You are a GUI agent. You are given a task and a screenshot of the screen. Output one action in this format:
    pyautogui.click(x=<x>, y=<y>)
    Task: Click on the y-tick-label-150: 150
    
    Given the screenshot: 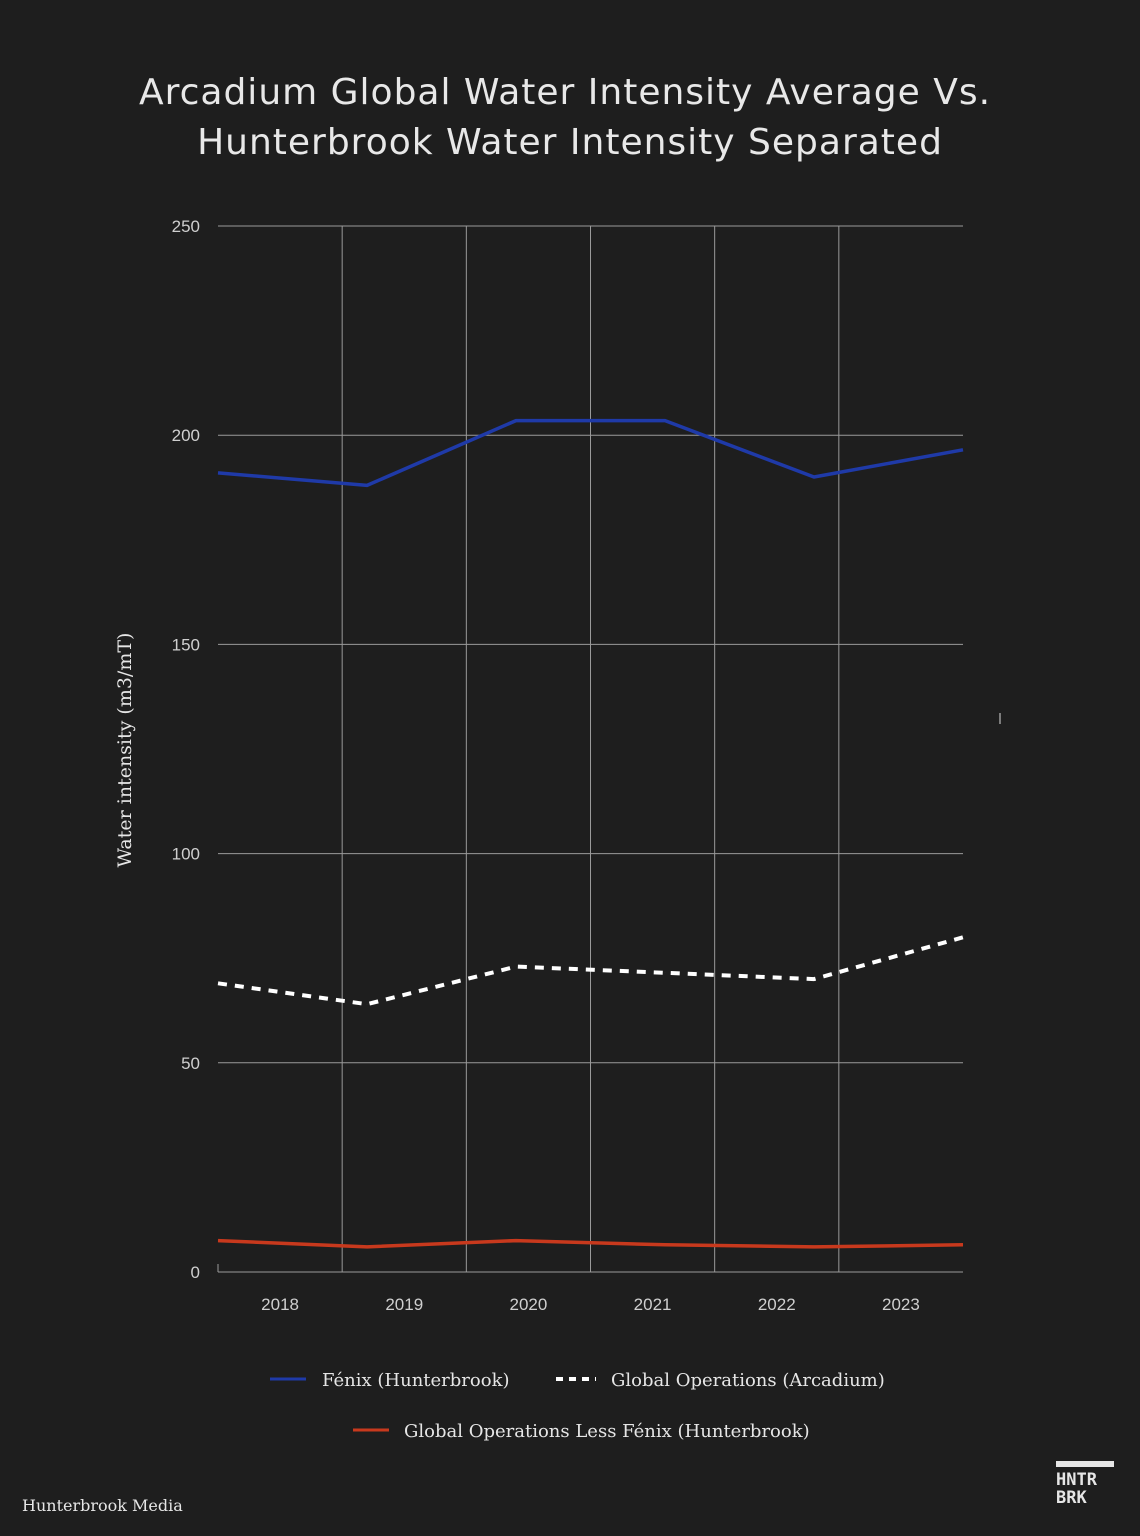 What is the action you would take?
    pyautogui.click(x=186, y=644)
    